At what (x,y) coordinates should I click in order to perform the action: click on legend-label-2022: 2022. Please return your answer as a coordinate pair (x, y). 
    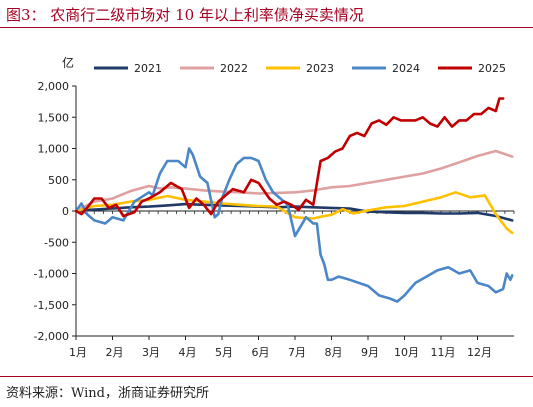
    Looking at the image, I should click on (234, 68).